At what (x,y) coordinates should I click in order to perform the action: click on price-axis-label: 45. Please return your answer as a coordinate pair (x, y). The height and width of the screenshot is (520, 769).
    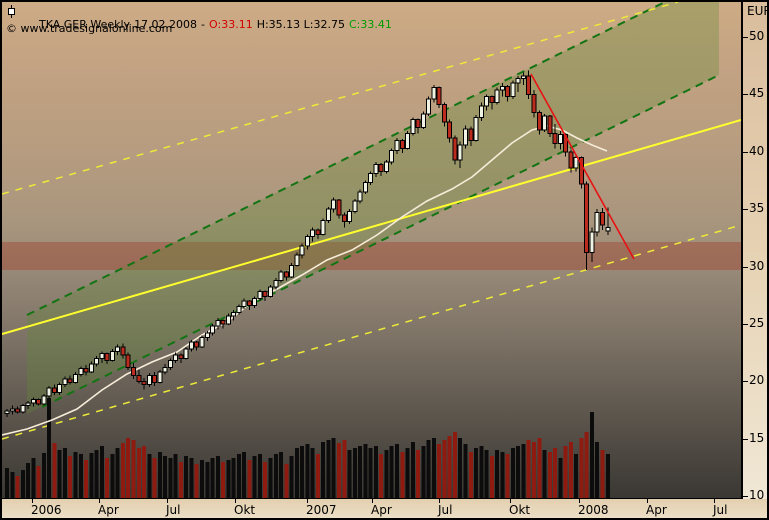
    Looking at the image, I should click on (757, 93).